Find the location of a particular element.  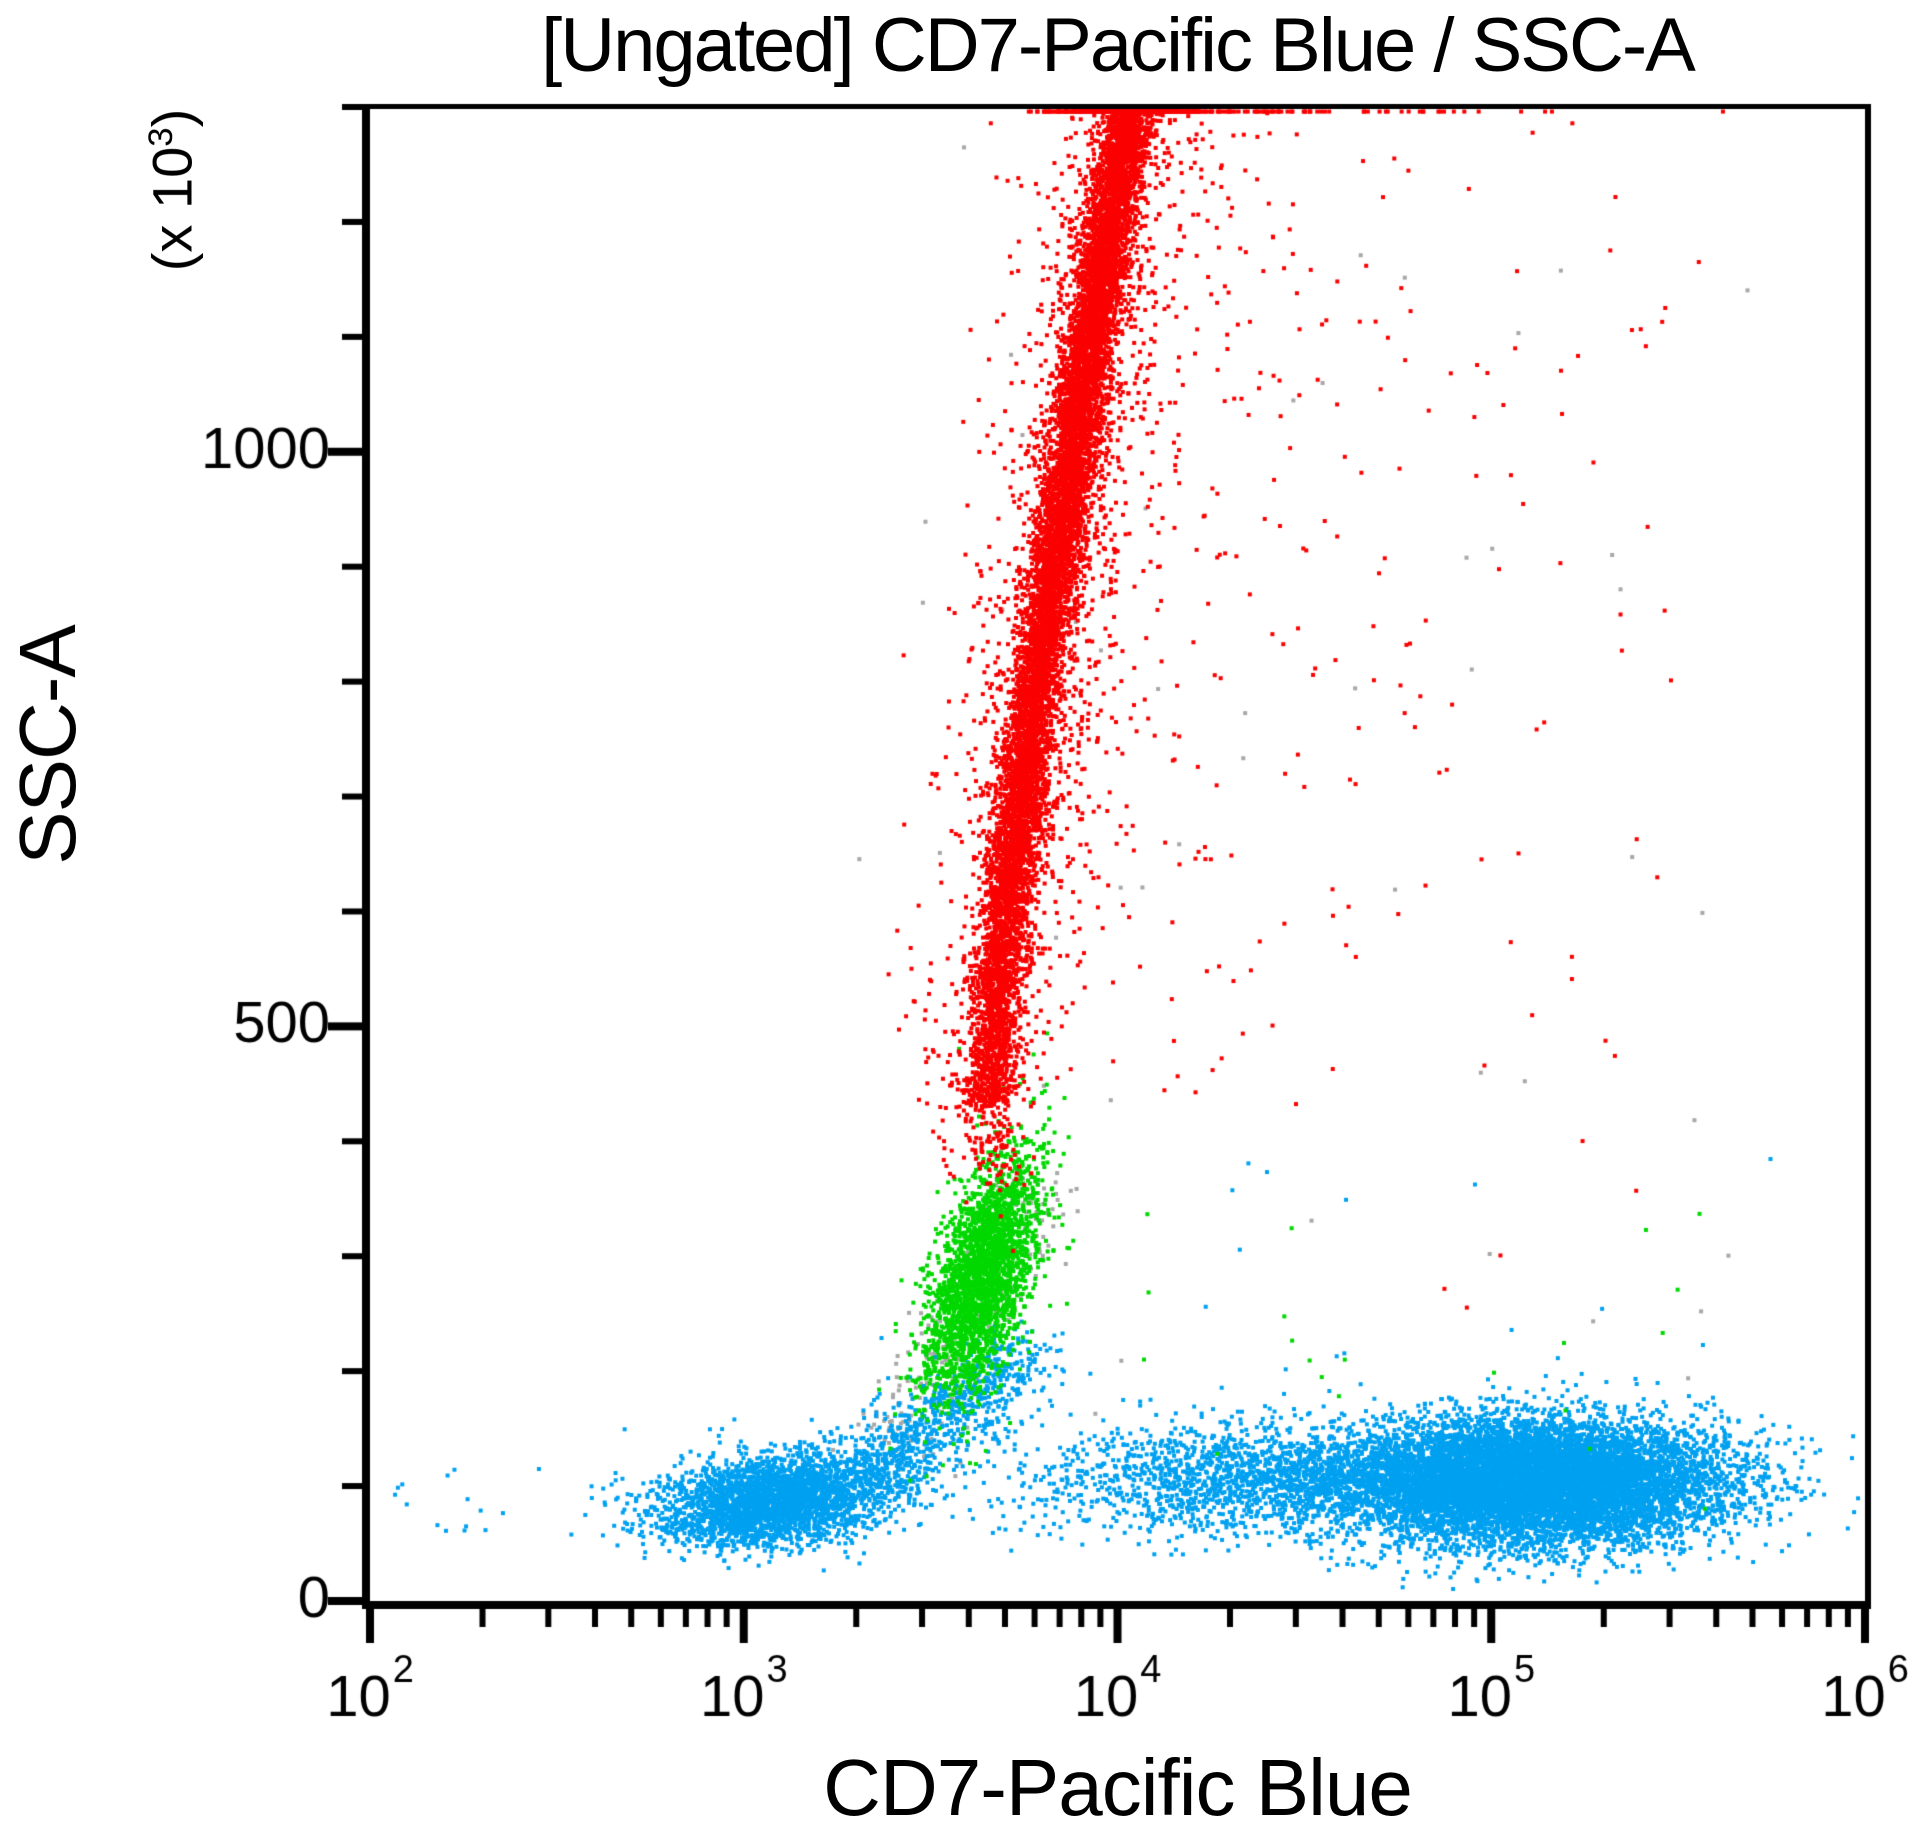

y-units-prefix: (x 10 is located at coordinates (172, 209).